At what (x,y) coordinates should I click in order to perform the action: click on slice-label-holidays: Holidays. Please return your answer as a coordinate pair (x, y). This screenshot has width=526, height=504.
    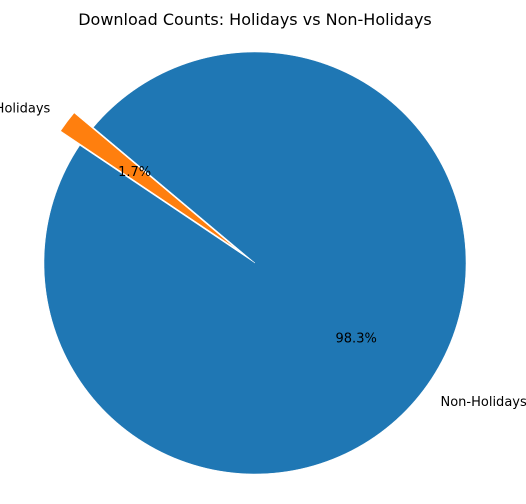
    Looking at the image, I should click on (25, 109).